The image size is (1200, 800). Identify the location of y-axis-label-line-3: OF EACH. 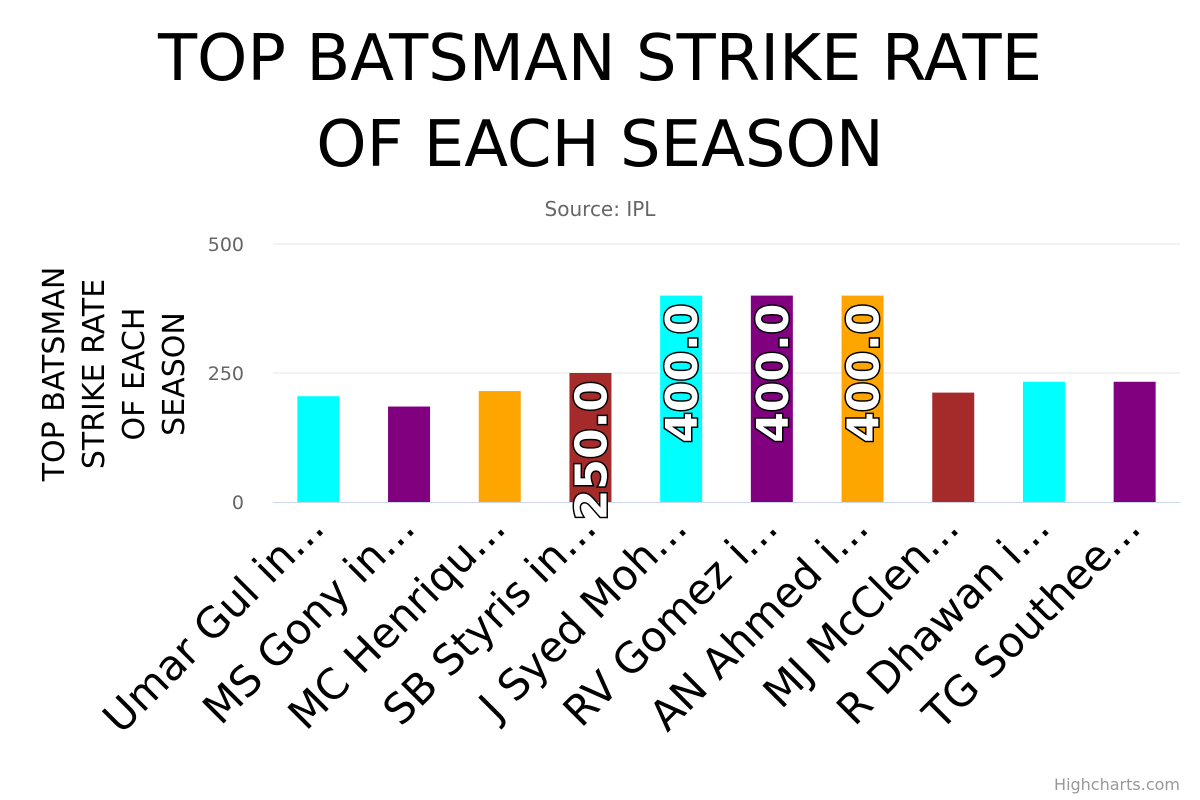
(134, 374).